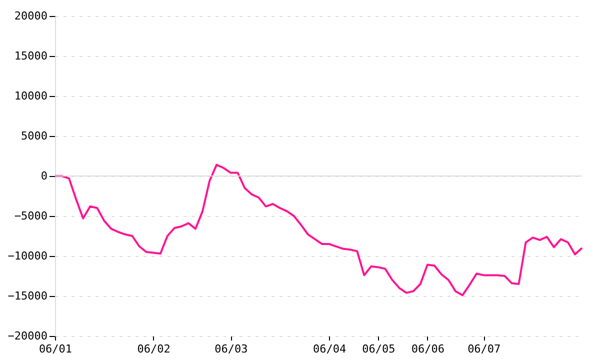 The image size is (600, 360). Describe the element at coordinates (31, 16) in the screenshot. I see `y-tick-label: 20000` at that location.